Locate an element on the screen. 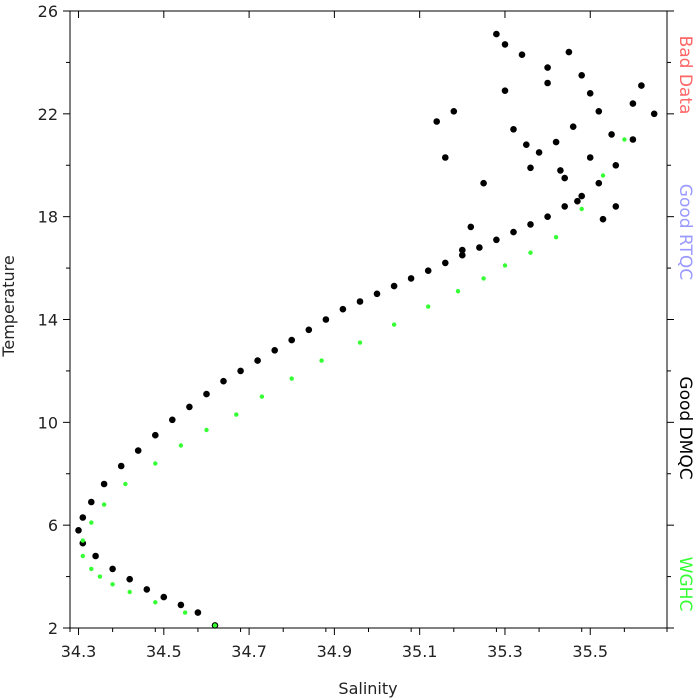  x-tick-label: 34.5 is located at coordinates (164, 651).